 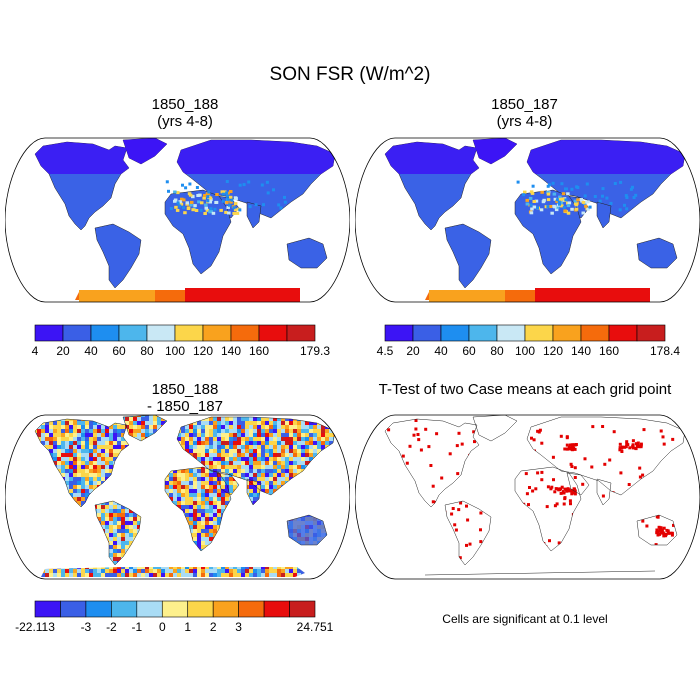 What do you see at coordinates (385, 351) in the screenshot?
I see `colorbar-tick-label: 4.5` at bounding box center [385, 351].